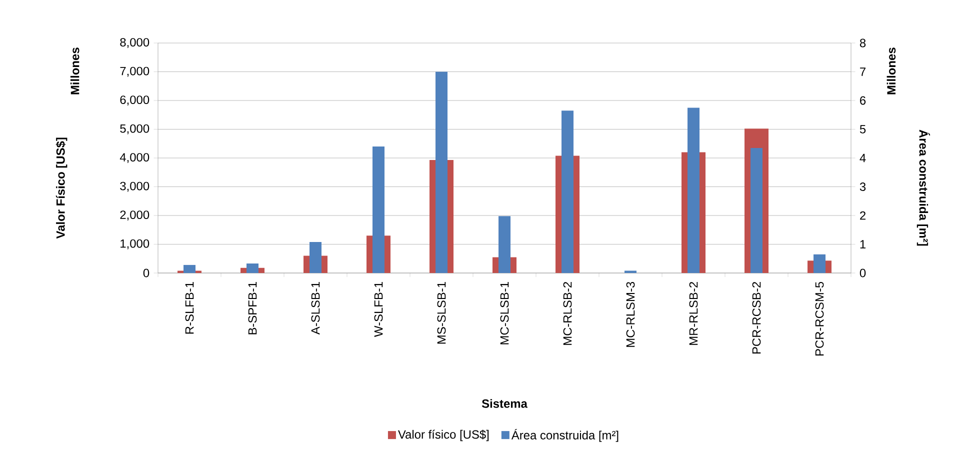 The width and height of the screenshot is (955, 470). What do you see at coordinates (819, 319) in the screenshot?
I see `x-tick-label: PCR-RCSM-5` at bounding box center [819, 319].